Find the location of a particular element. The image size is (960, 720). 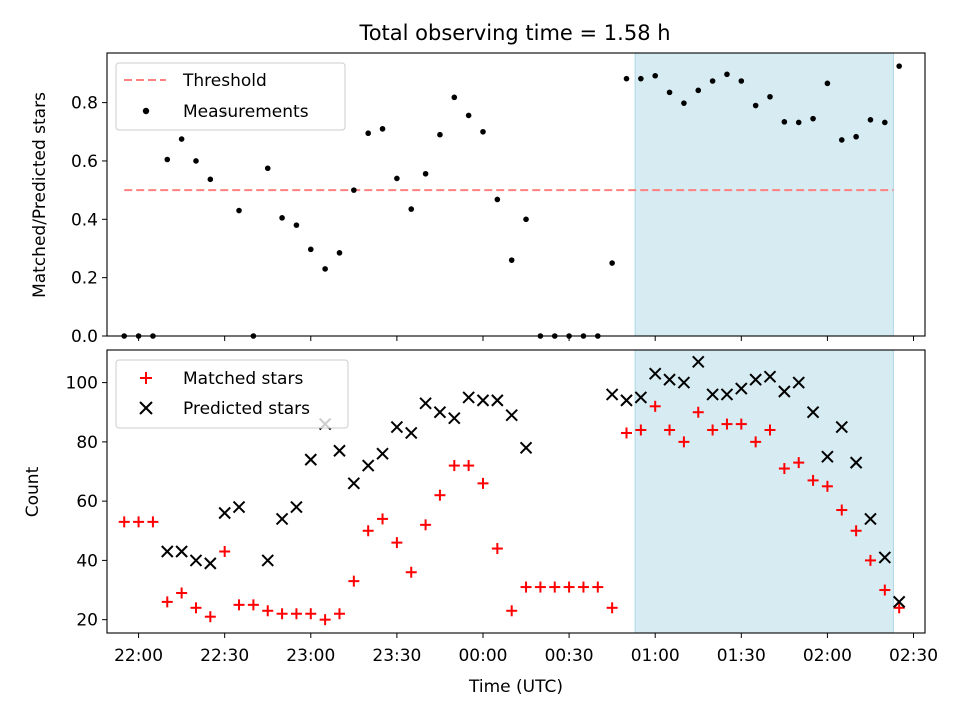

x-tick-label: 02:00 is located at coordinates (827, 656).